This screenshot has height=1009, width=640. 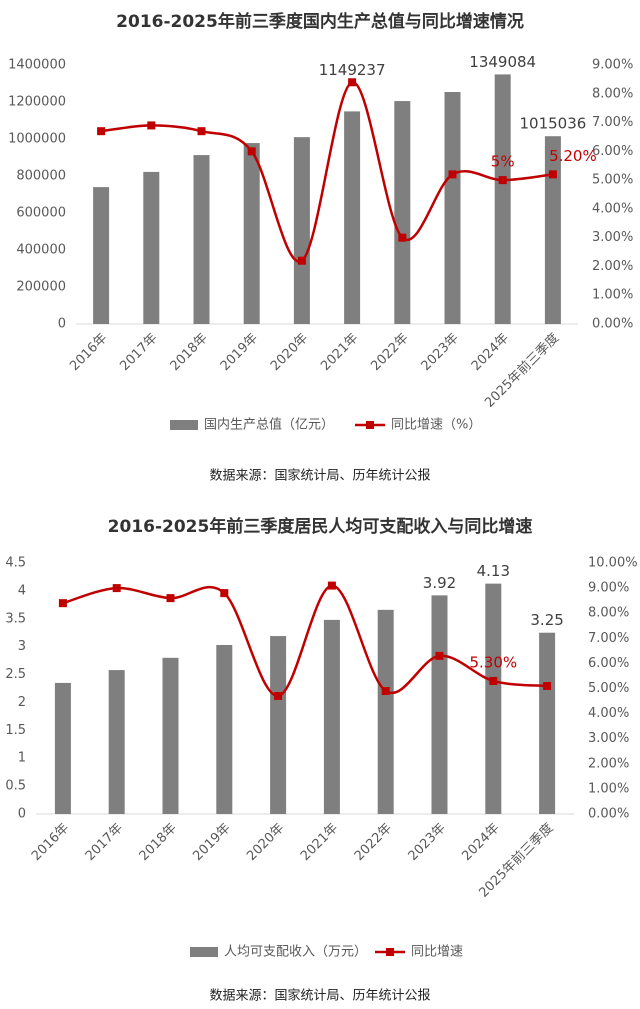 I want to click on y-tick-label: 200000, so click(x=41, y=287).